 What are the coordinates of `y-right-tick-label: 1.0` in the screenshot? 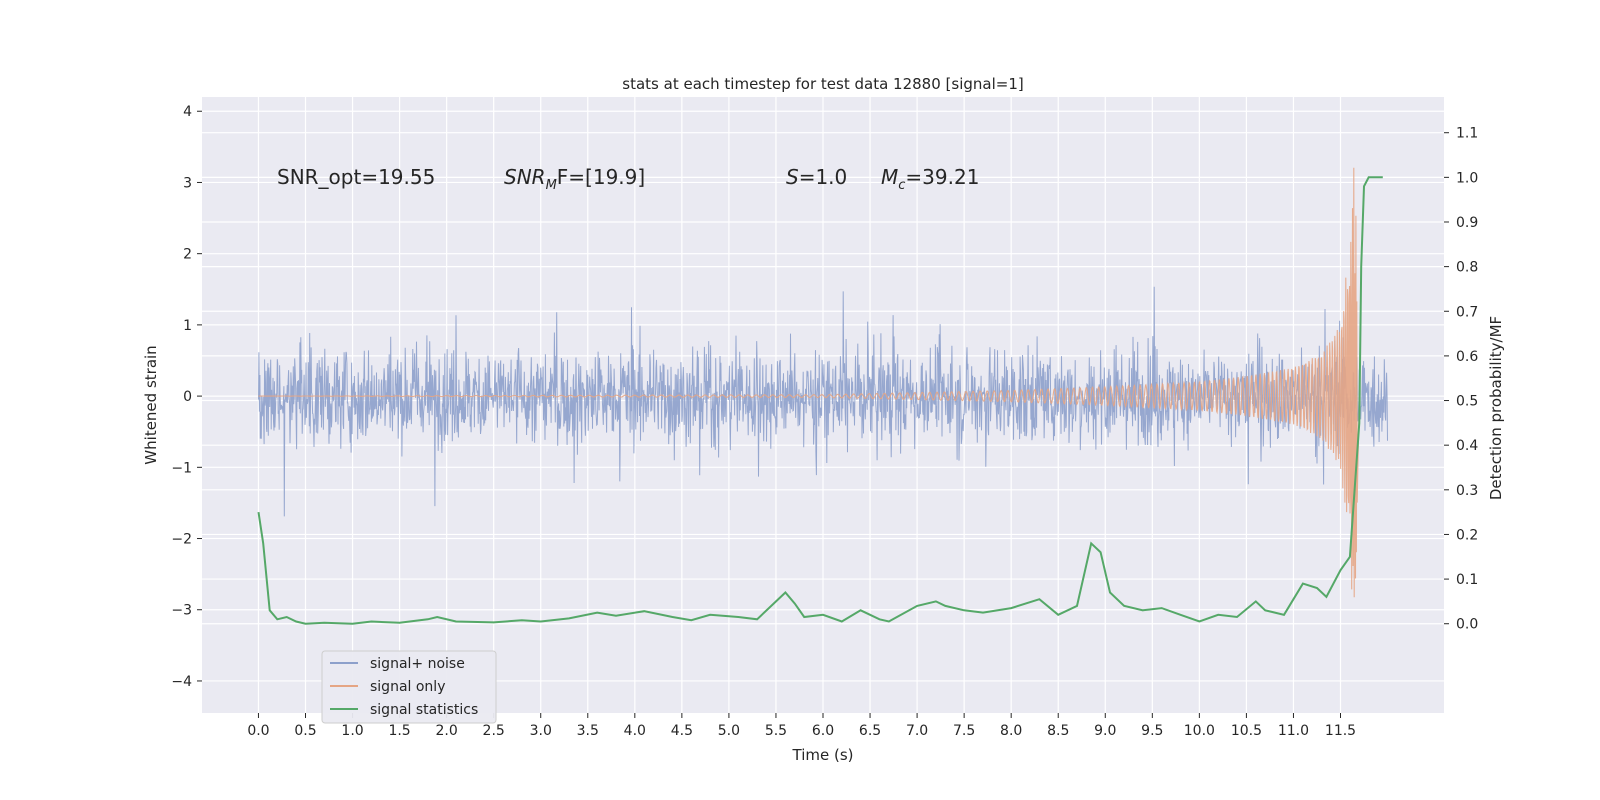 It's located at (1467, 178).